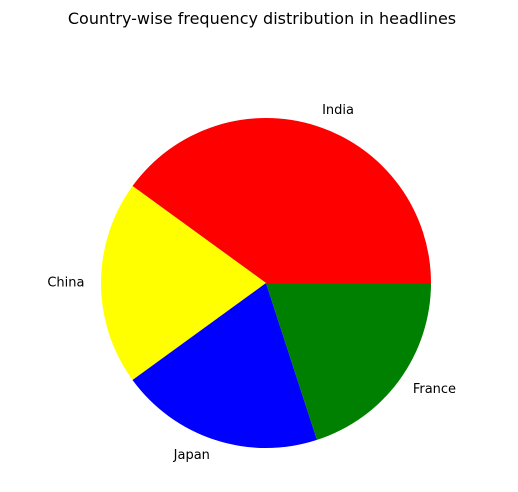  I want to click on pie-slice-japan, so click(224, 365).